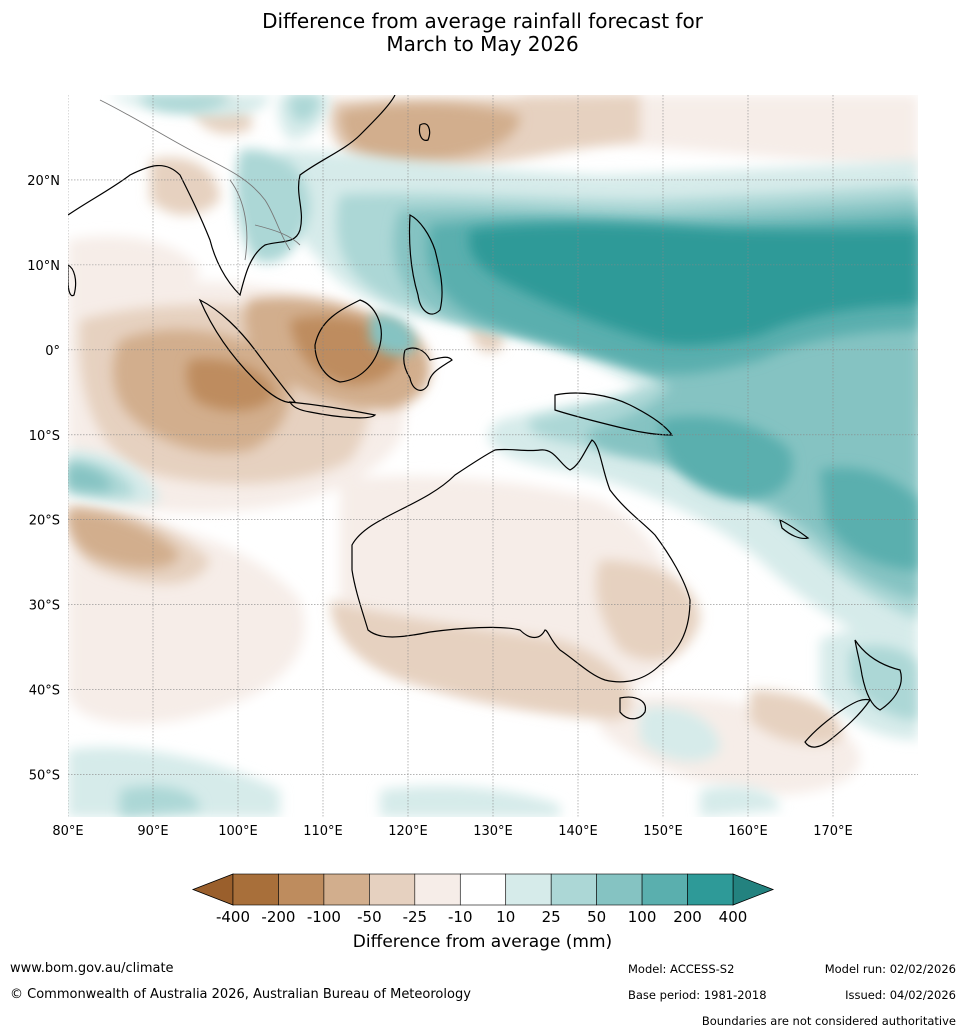  Describe the element at coordinates (212, 889) in the screenshot. I see `colorbar-low-arrow` at that location.